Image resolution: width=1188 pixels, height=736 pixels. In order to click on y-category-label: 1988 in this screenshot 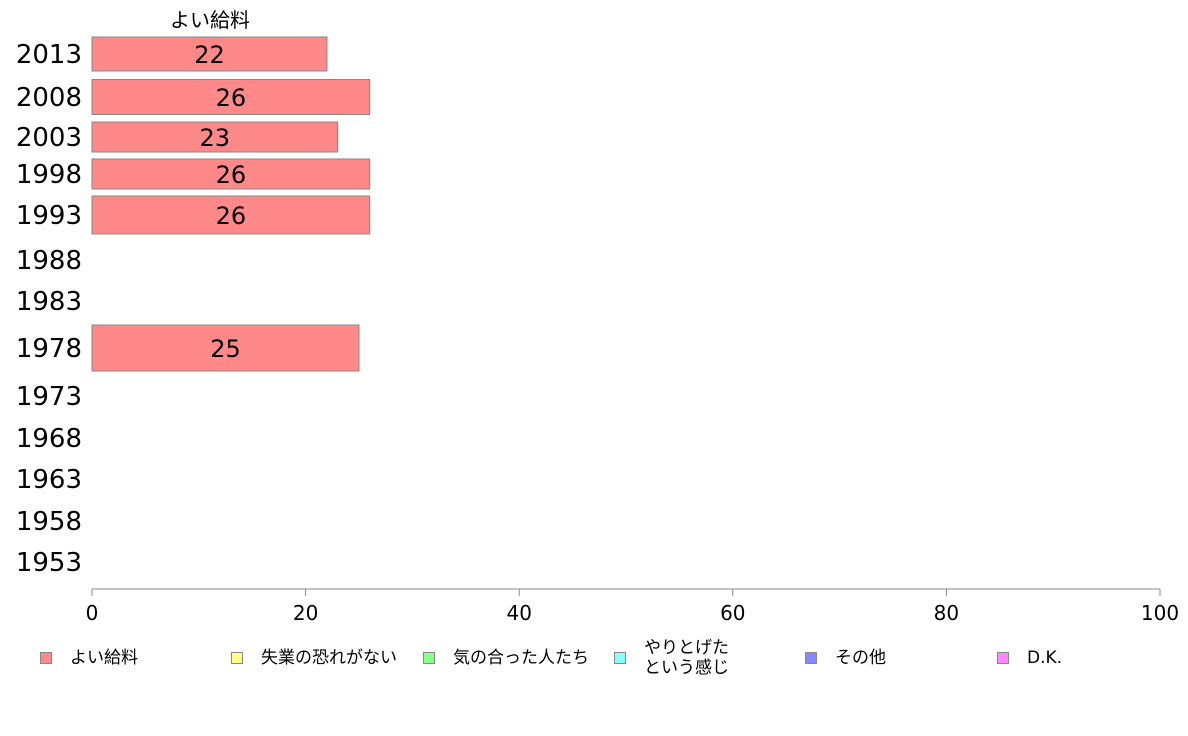, I will do `click(49, 261)`.